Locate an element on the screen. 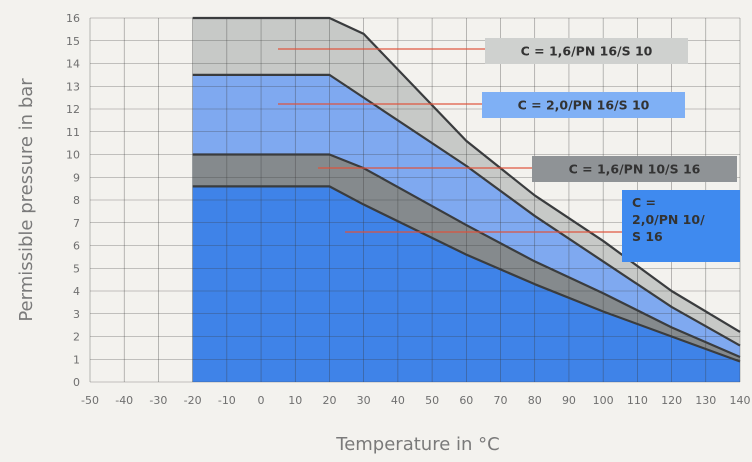 The width and height of the screenshot is (752, 462). x-tick-label-10: 40 is located at coordinates (398, 400).